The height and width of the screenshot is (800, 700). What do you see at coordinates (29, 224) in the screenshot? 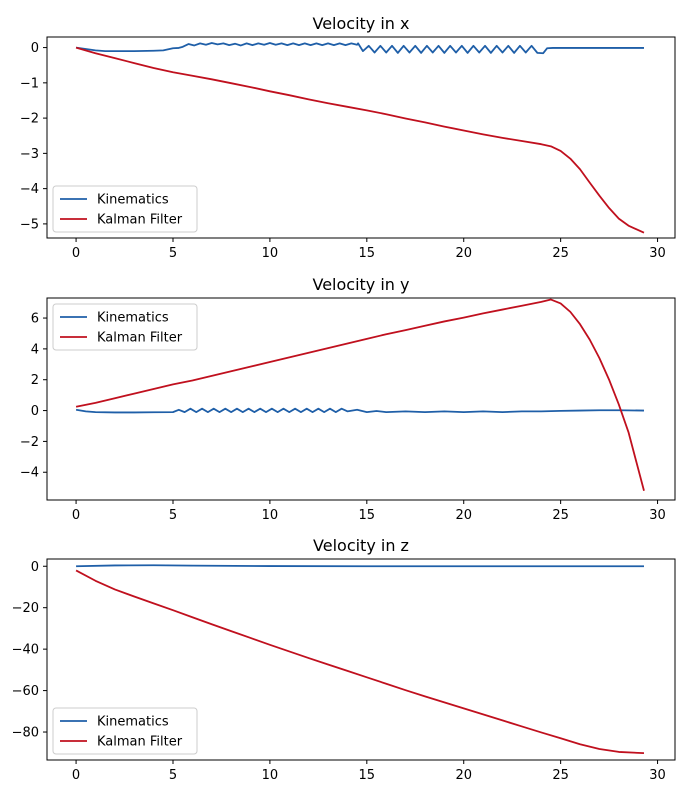
I see `y-tick-label: −5` at bounding box center [29, 224].